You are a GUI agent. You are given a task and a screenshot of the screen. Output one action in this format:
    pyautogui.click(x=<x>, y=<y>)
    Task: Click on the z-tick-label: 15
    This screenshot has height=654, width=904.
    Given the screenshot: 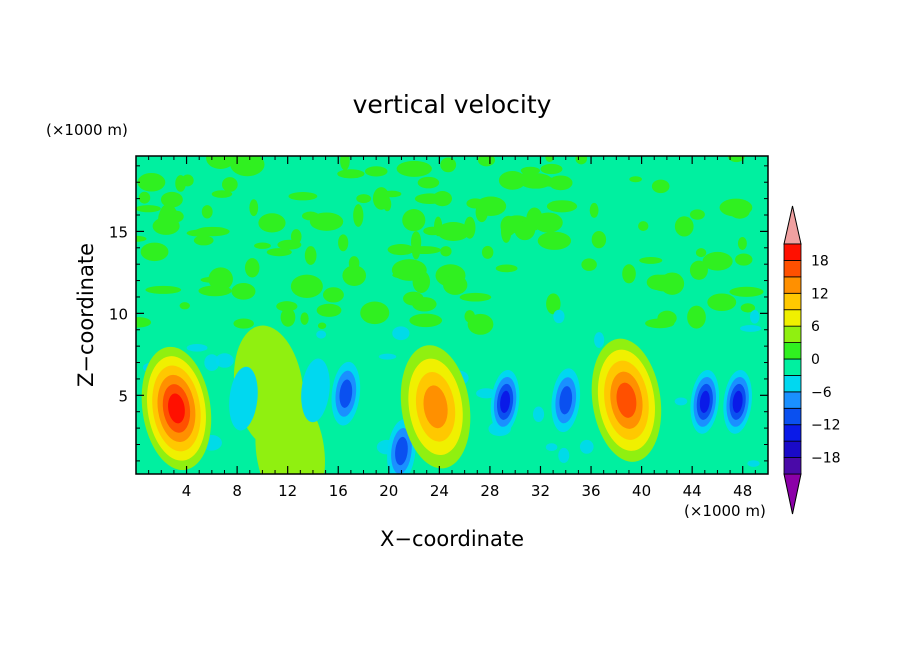 What is the action you would take?
    pyautogui.click(x=118, y=232)
    